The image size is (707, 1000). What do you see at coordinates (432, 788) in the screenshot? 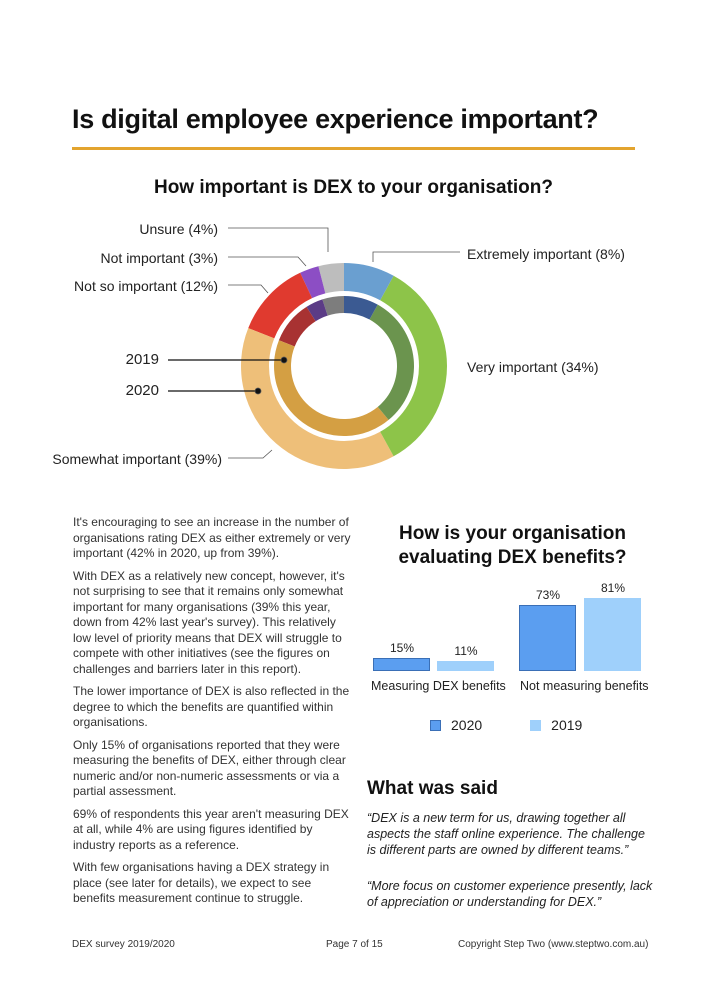
I see `what-was-said-heading: What was said` at bounding box center [432, 788].